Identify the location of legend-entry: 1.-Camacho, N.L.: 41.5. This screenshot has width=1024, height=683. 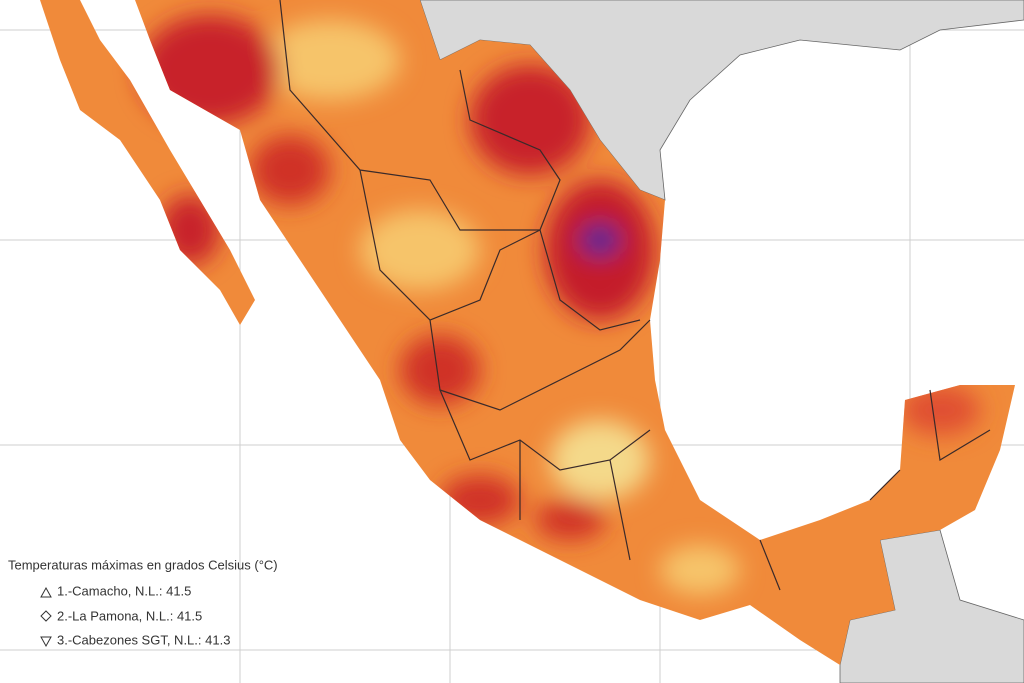
(124, 590).